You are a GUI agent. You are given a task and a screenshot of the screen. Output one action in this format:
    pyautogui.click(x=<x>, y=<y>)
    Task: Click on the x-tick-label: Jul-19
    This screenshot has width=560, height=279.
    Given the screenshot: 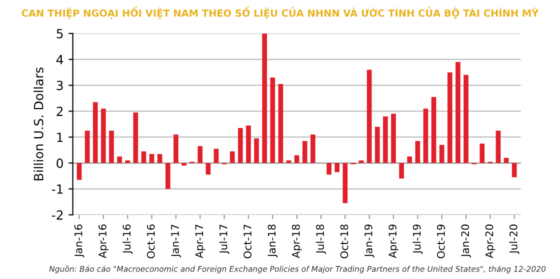 What is the action you would take?
    pyautogui.click(x=417, y=239)
    